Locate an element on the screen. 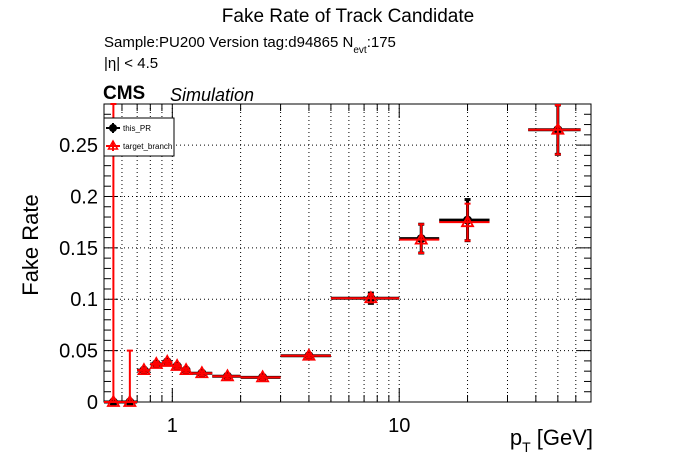 The image size is (696, 472). x-axis-label-main: p is located at coordinates (516, 437).